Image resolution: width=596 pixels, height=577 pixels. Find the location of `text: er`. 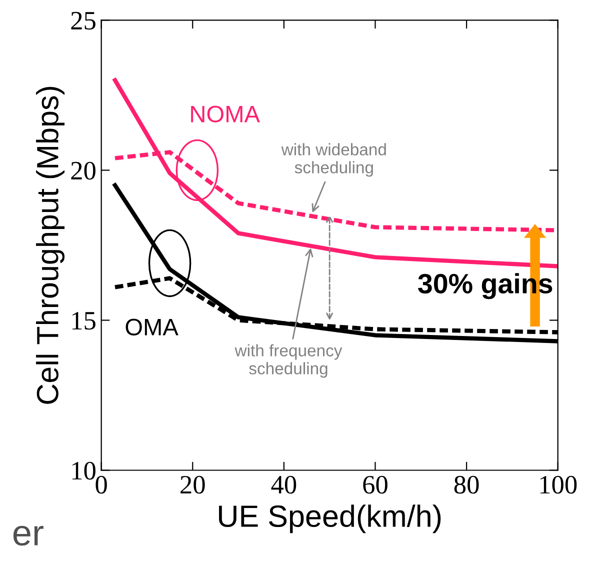

text: er is located at coordinates (28, 536).